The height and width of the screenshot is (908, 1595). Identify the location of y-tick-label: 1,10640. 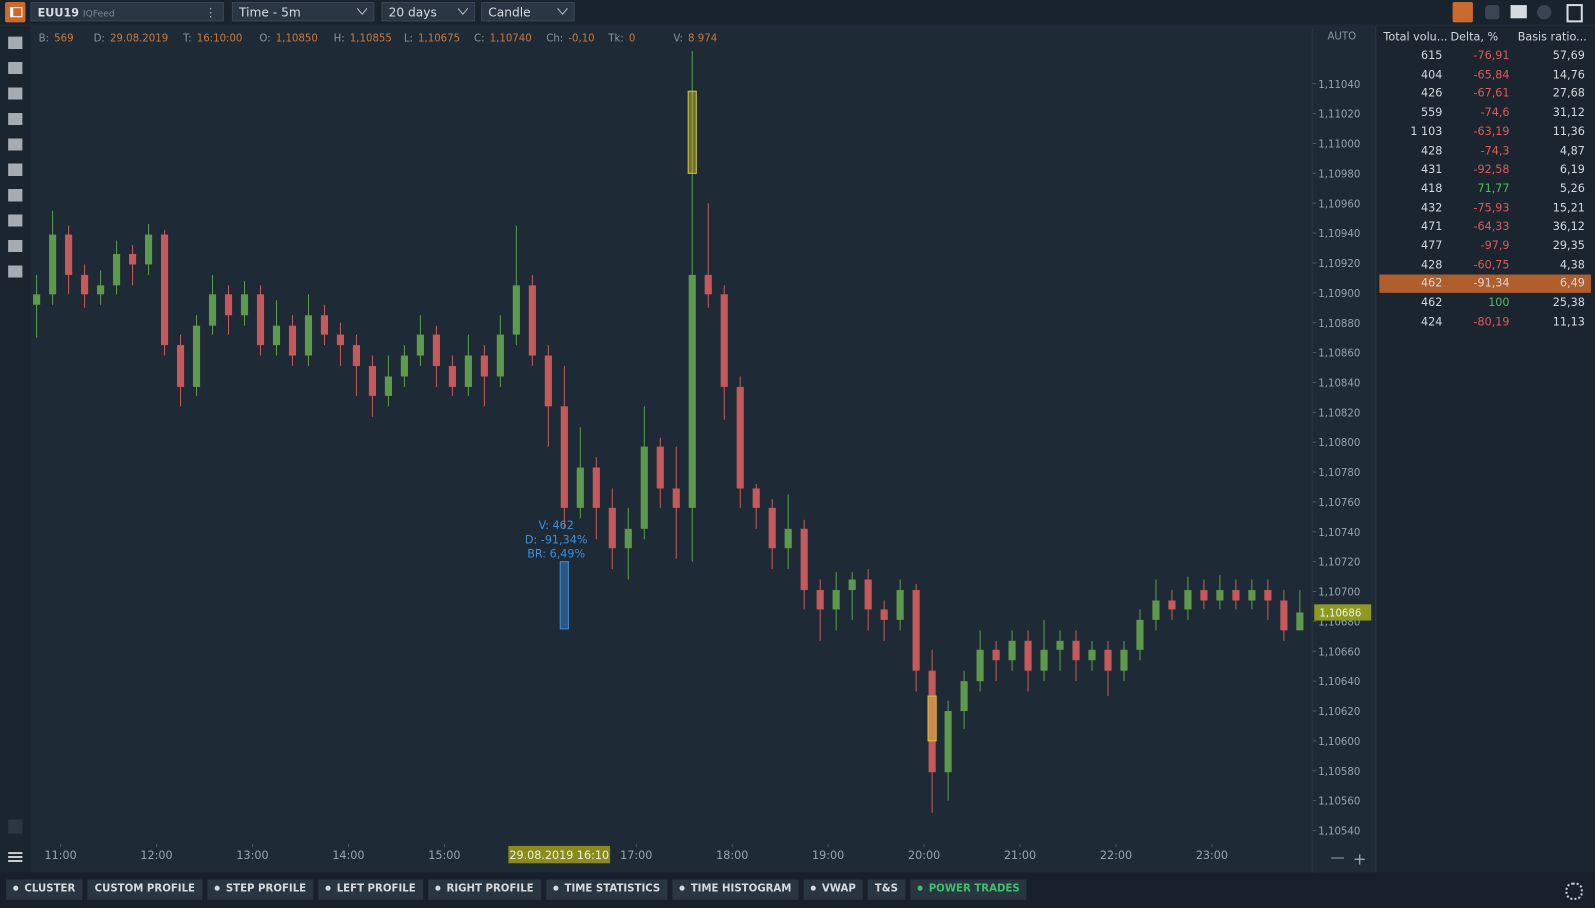
(1339, 682).